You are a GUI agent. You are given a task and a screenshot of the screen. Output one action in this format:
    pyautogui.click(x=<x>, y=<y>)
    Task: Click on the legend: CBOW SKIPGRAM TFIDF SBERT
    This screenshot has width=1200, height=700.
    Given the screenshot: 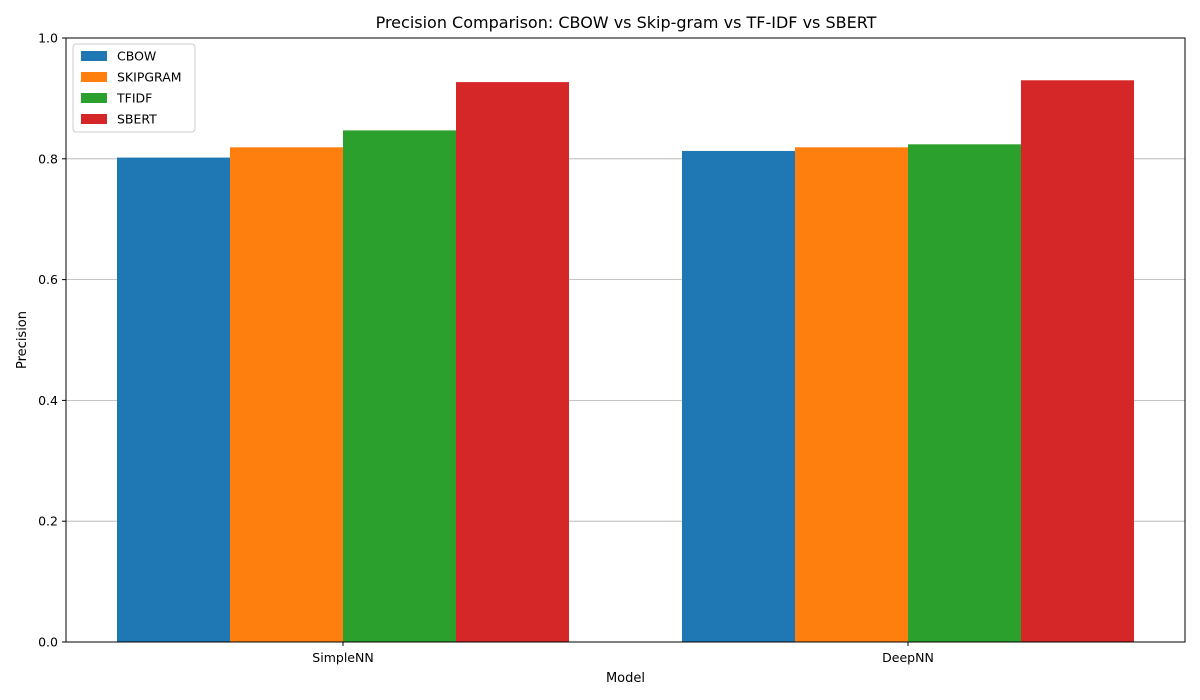 What is the action you would take?
    pyautogui.click(x=134, y=88)
    